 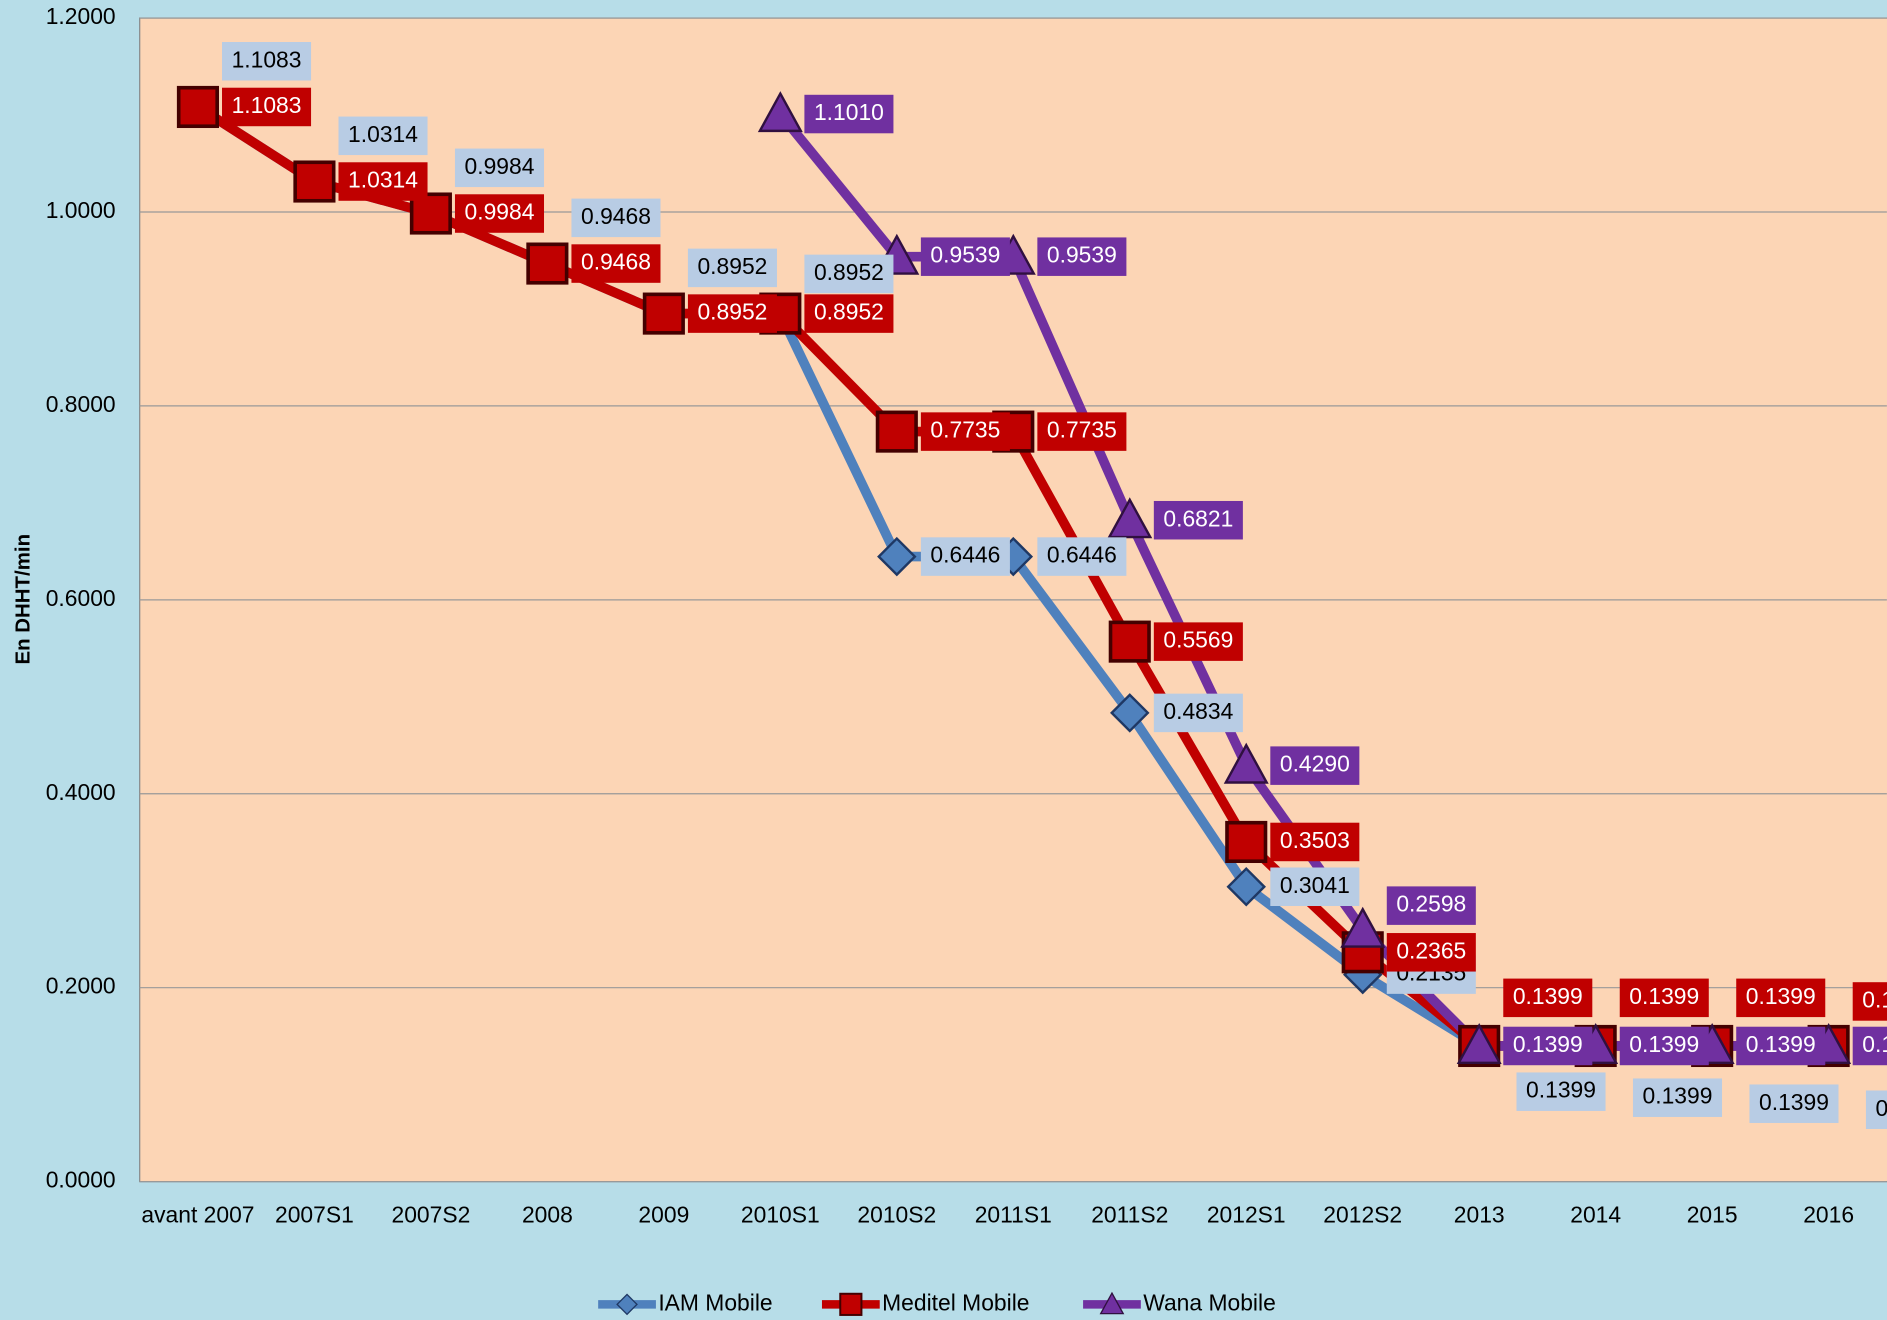 What do you see at coordinates (81, 1180) in the screenshot?
I see `y-tick-label: 0.0000` at bounding box center [81, 1180].